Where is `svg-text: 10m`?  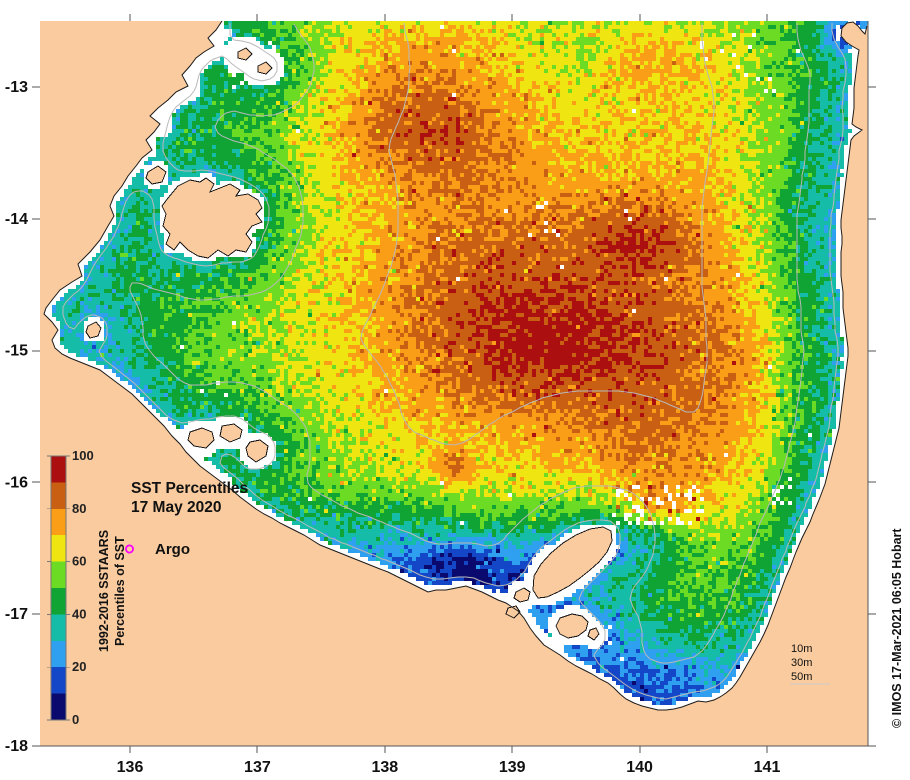
svg-text: 10m is located at coordinates (801, 649).